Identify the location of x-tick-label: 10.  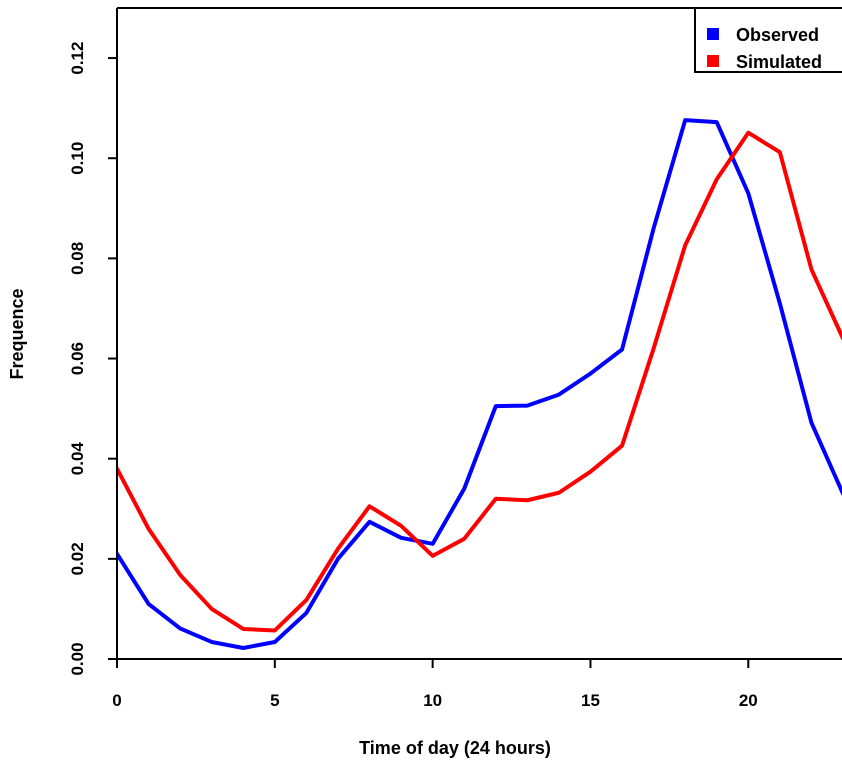
(432, 700).